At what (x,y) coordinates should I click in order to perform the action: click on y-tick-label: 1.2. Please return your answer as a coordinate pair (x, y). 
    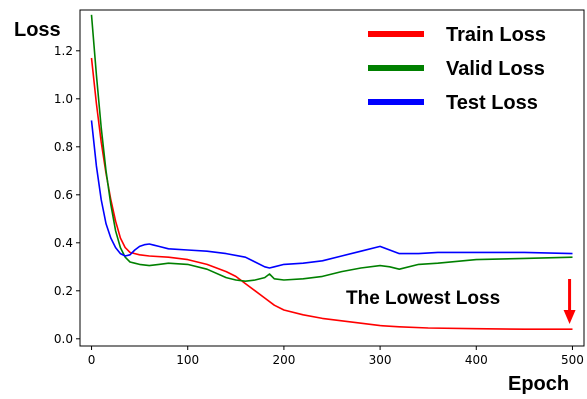
    Looking at the image, I should click on (63, 51).